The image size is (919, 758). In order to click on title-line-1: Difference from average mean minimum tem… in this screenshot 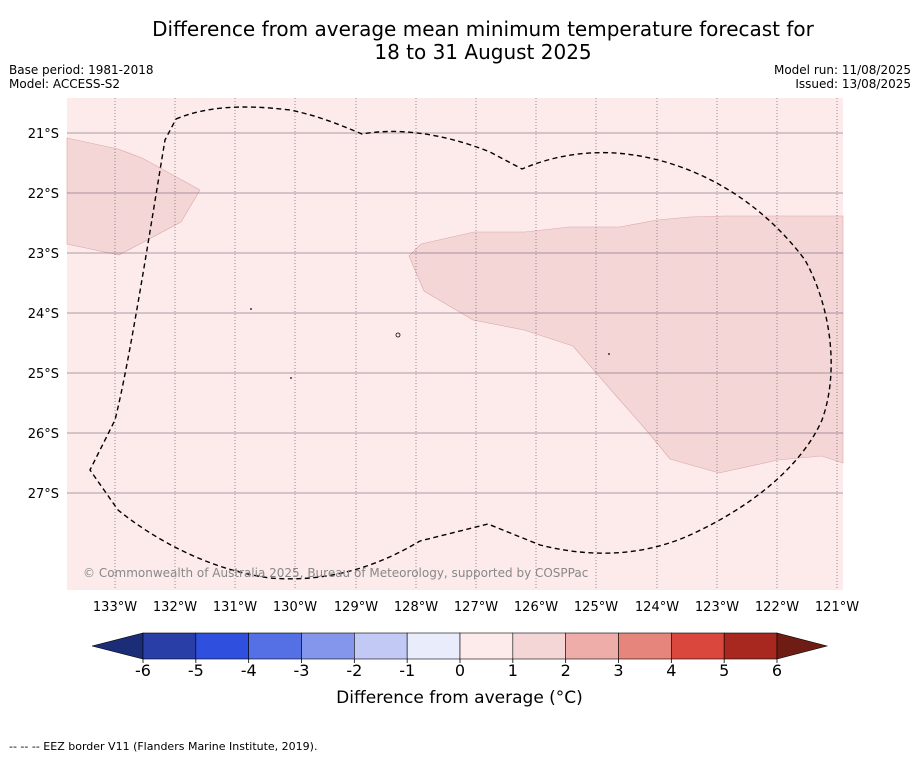, I will do `click(483, 29)`.